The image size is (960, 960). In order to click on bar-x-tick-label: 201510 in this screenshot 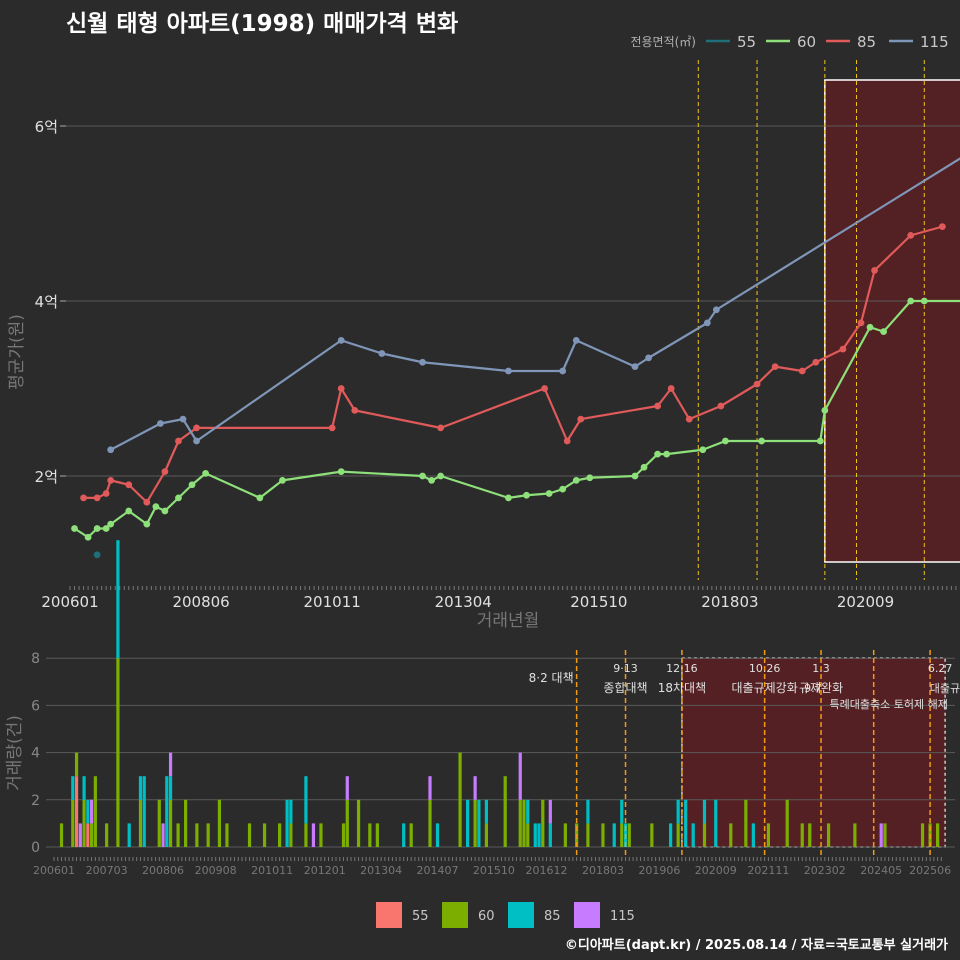, I will do `click(494, 870)`.